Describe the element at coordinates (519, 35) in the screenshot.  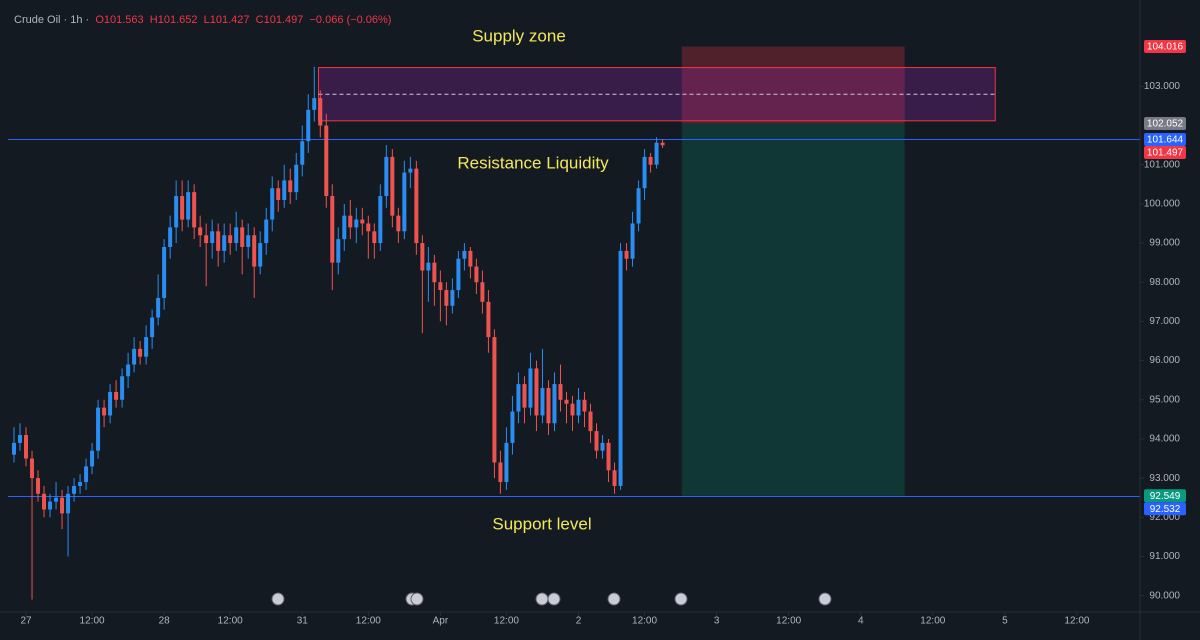
I see `annotation: Supply zone` at that location.